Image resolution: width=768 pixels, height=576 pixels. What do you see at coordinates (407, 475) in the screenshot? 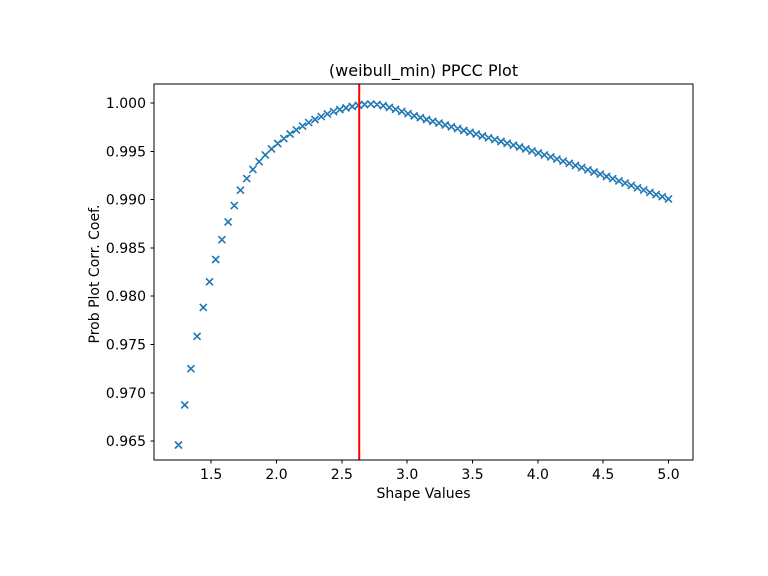
I see `x-tick-label: 3.0` at bounding box center [407, 475].